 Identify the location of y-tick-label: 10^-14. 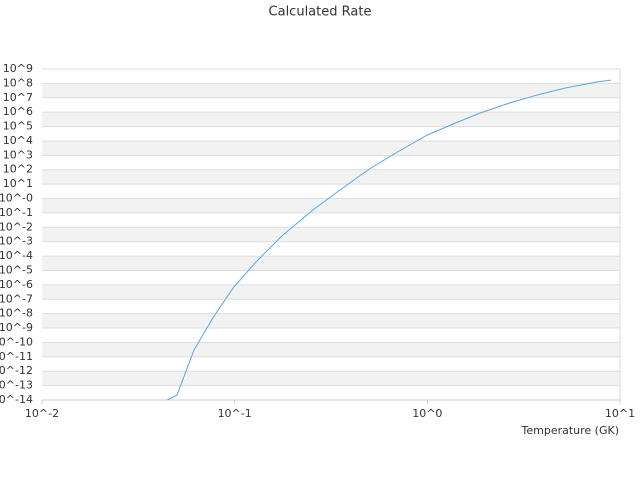
(16, 399).